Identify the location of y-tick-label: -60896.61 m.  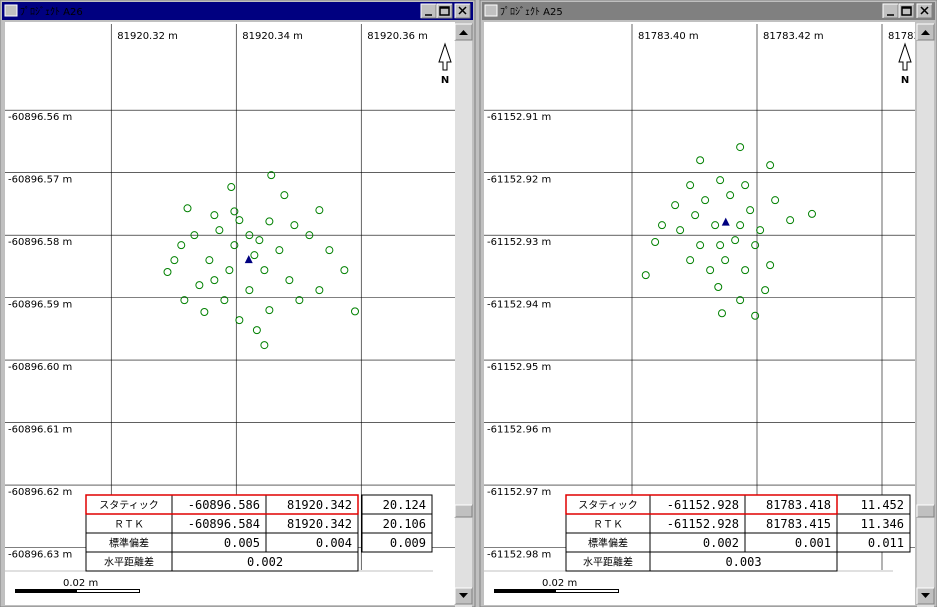
(40, 430).